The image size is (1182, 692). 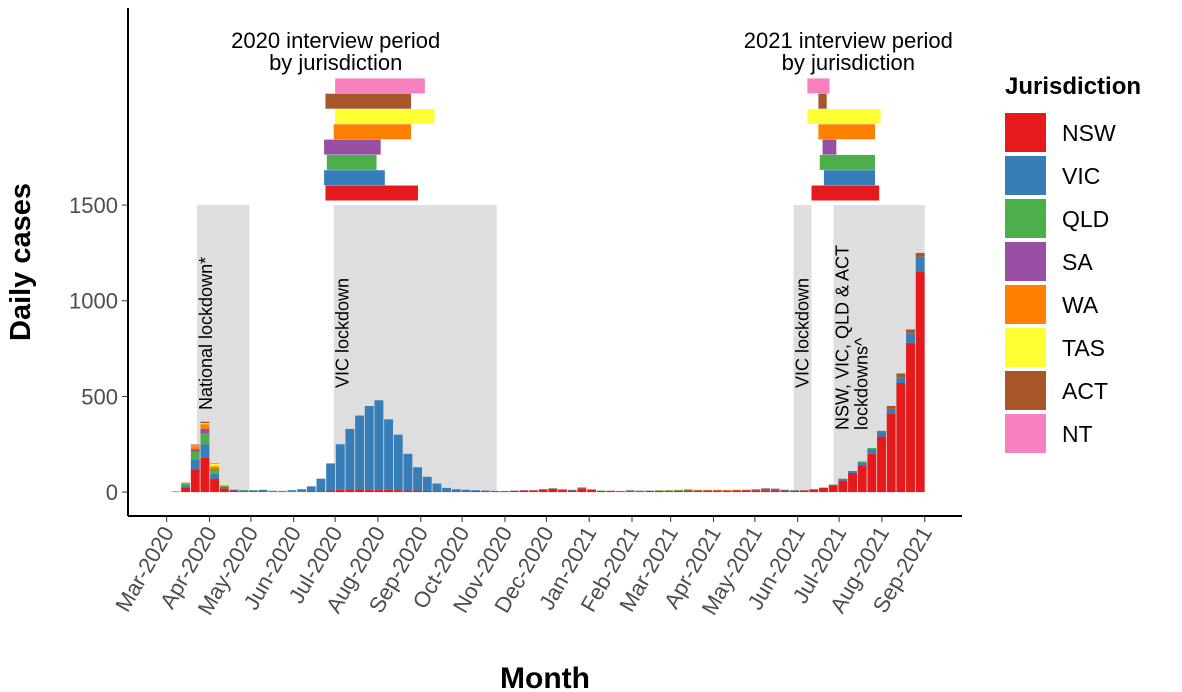 I want to click on legend-title: Jurisdiction, so click(x=1073, y=86).